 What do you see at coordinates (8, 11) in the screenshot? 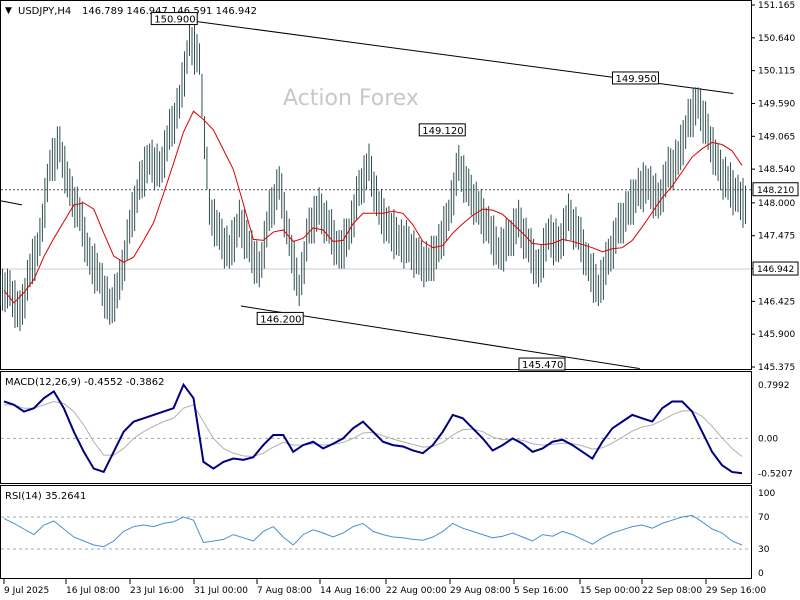
I see `chart-menu-icon: ▼` at bounding box center [8, 11].